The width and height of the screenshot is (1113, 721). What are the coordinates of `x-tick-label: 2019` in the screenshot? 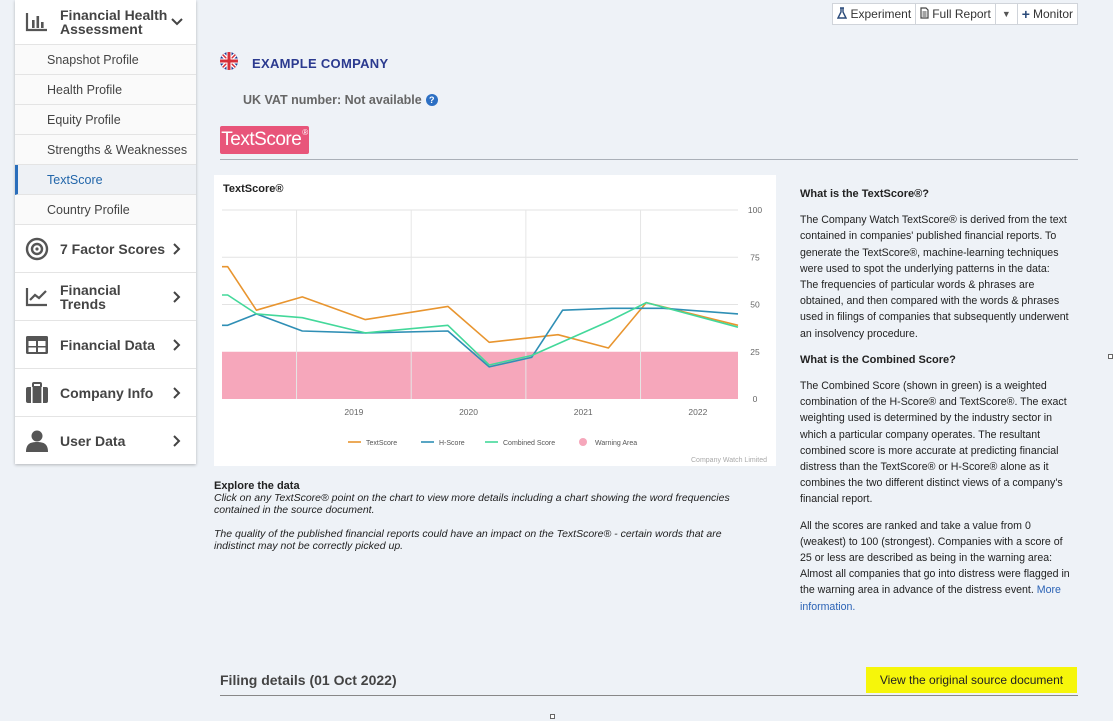 It's located at (353, 412).